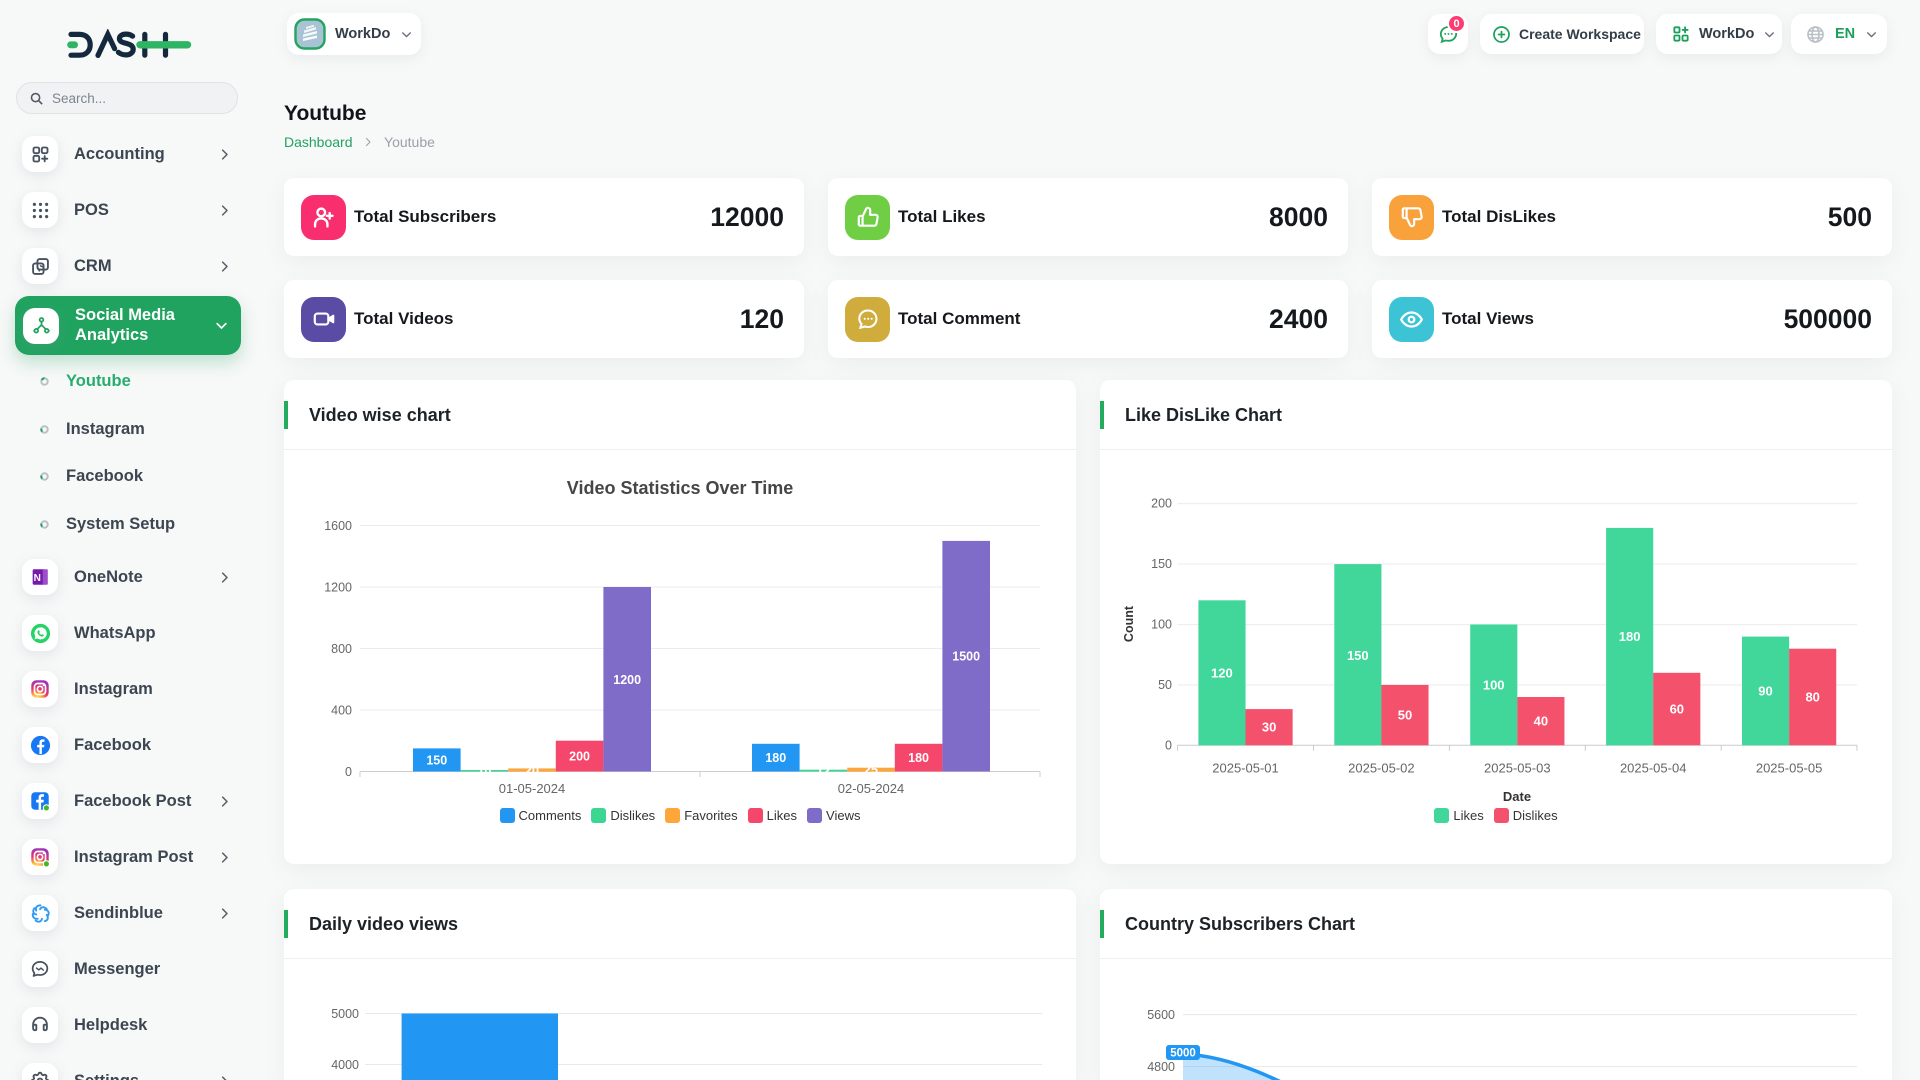 The height and width of the screenshot is (1080, 1920). Describe the element at coordinates (1245, 768) in the screenshot. I see `svg-text: 2025-05-01` at that location.